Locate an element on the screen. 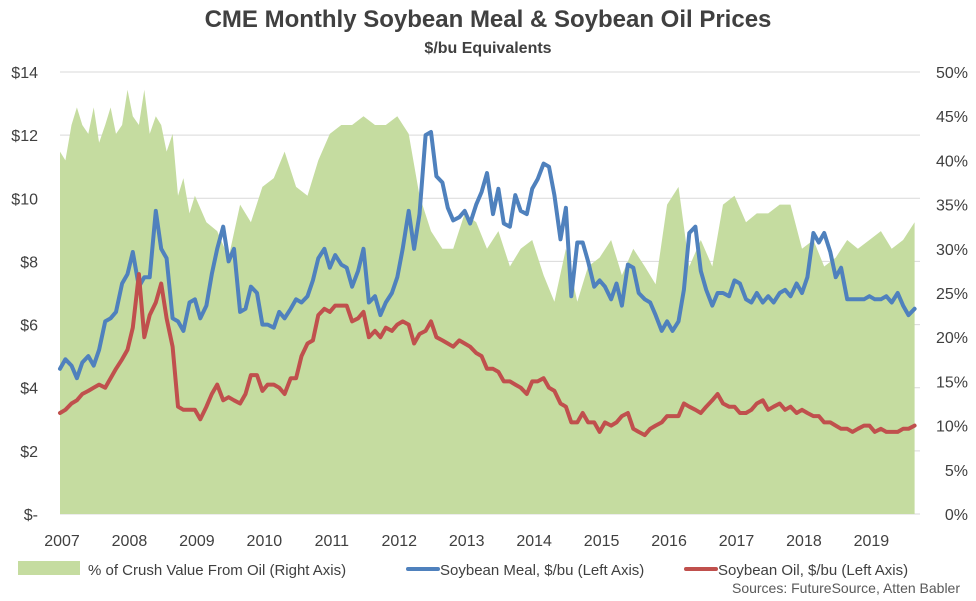 This screenshot has height=601, width=976. right-axis-tick-label: 45% is located at coordinates (952, 117).